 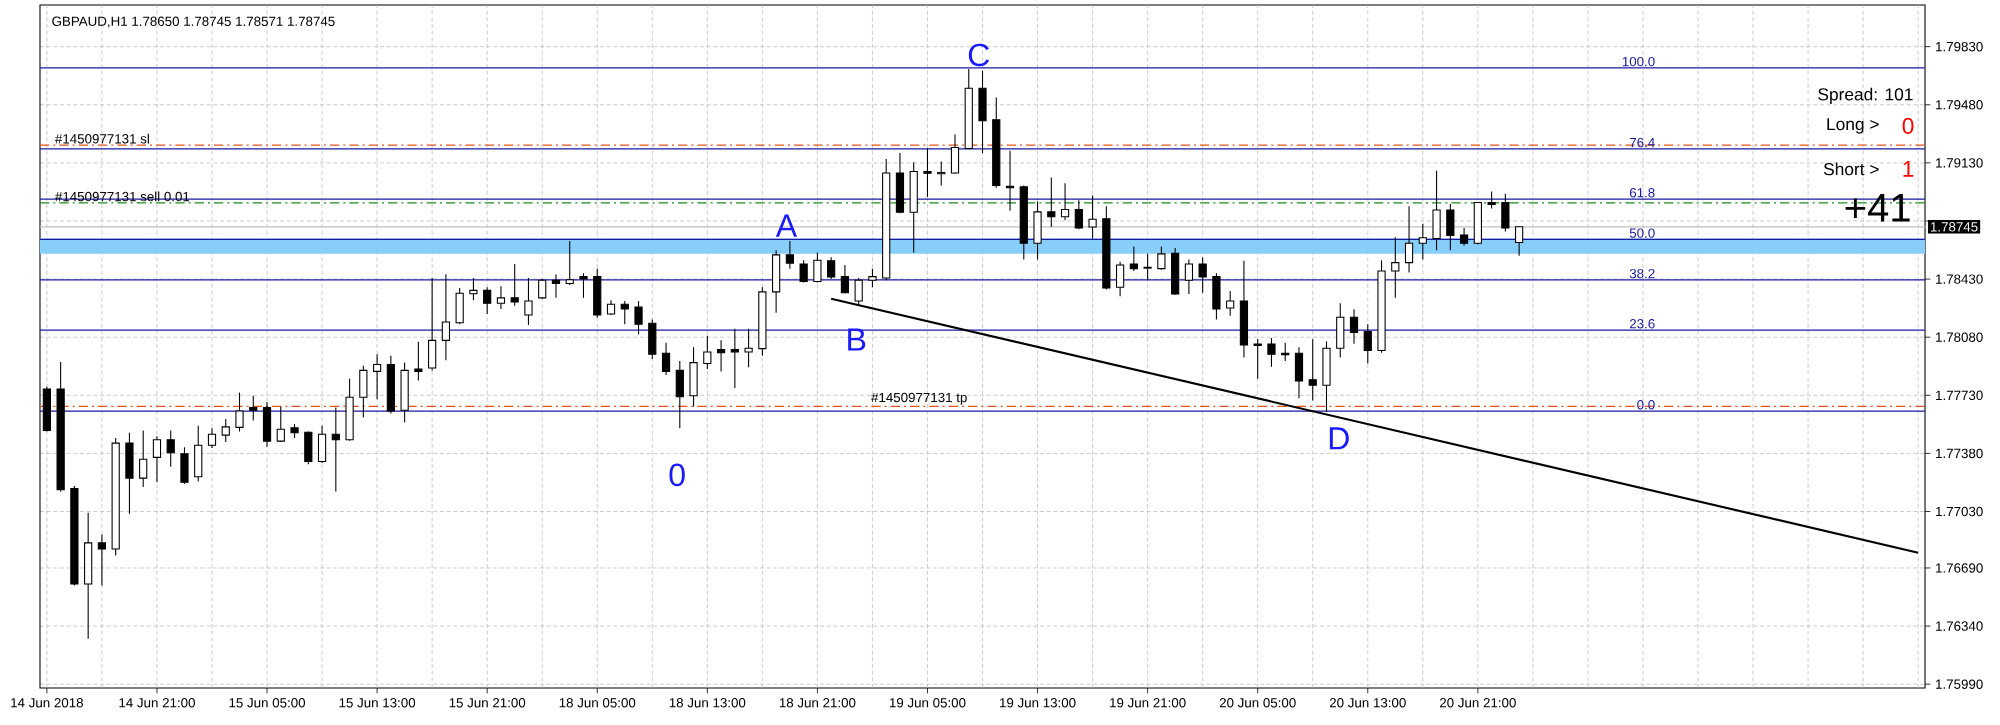 What do you see at coordinates (193, 22) in the screenshot?
I see `text: GBPAUD,H1 1.78650 1.78745 1.78571 1.78745` at bounding box center [193, 22].